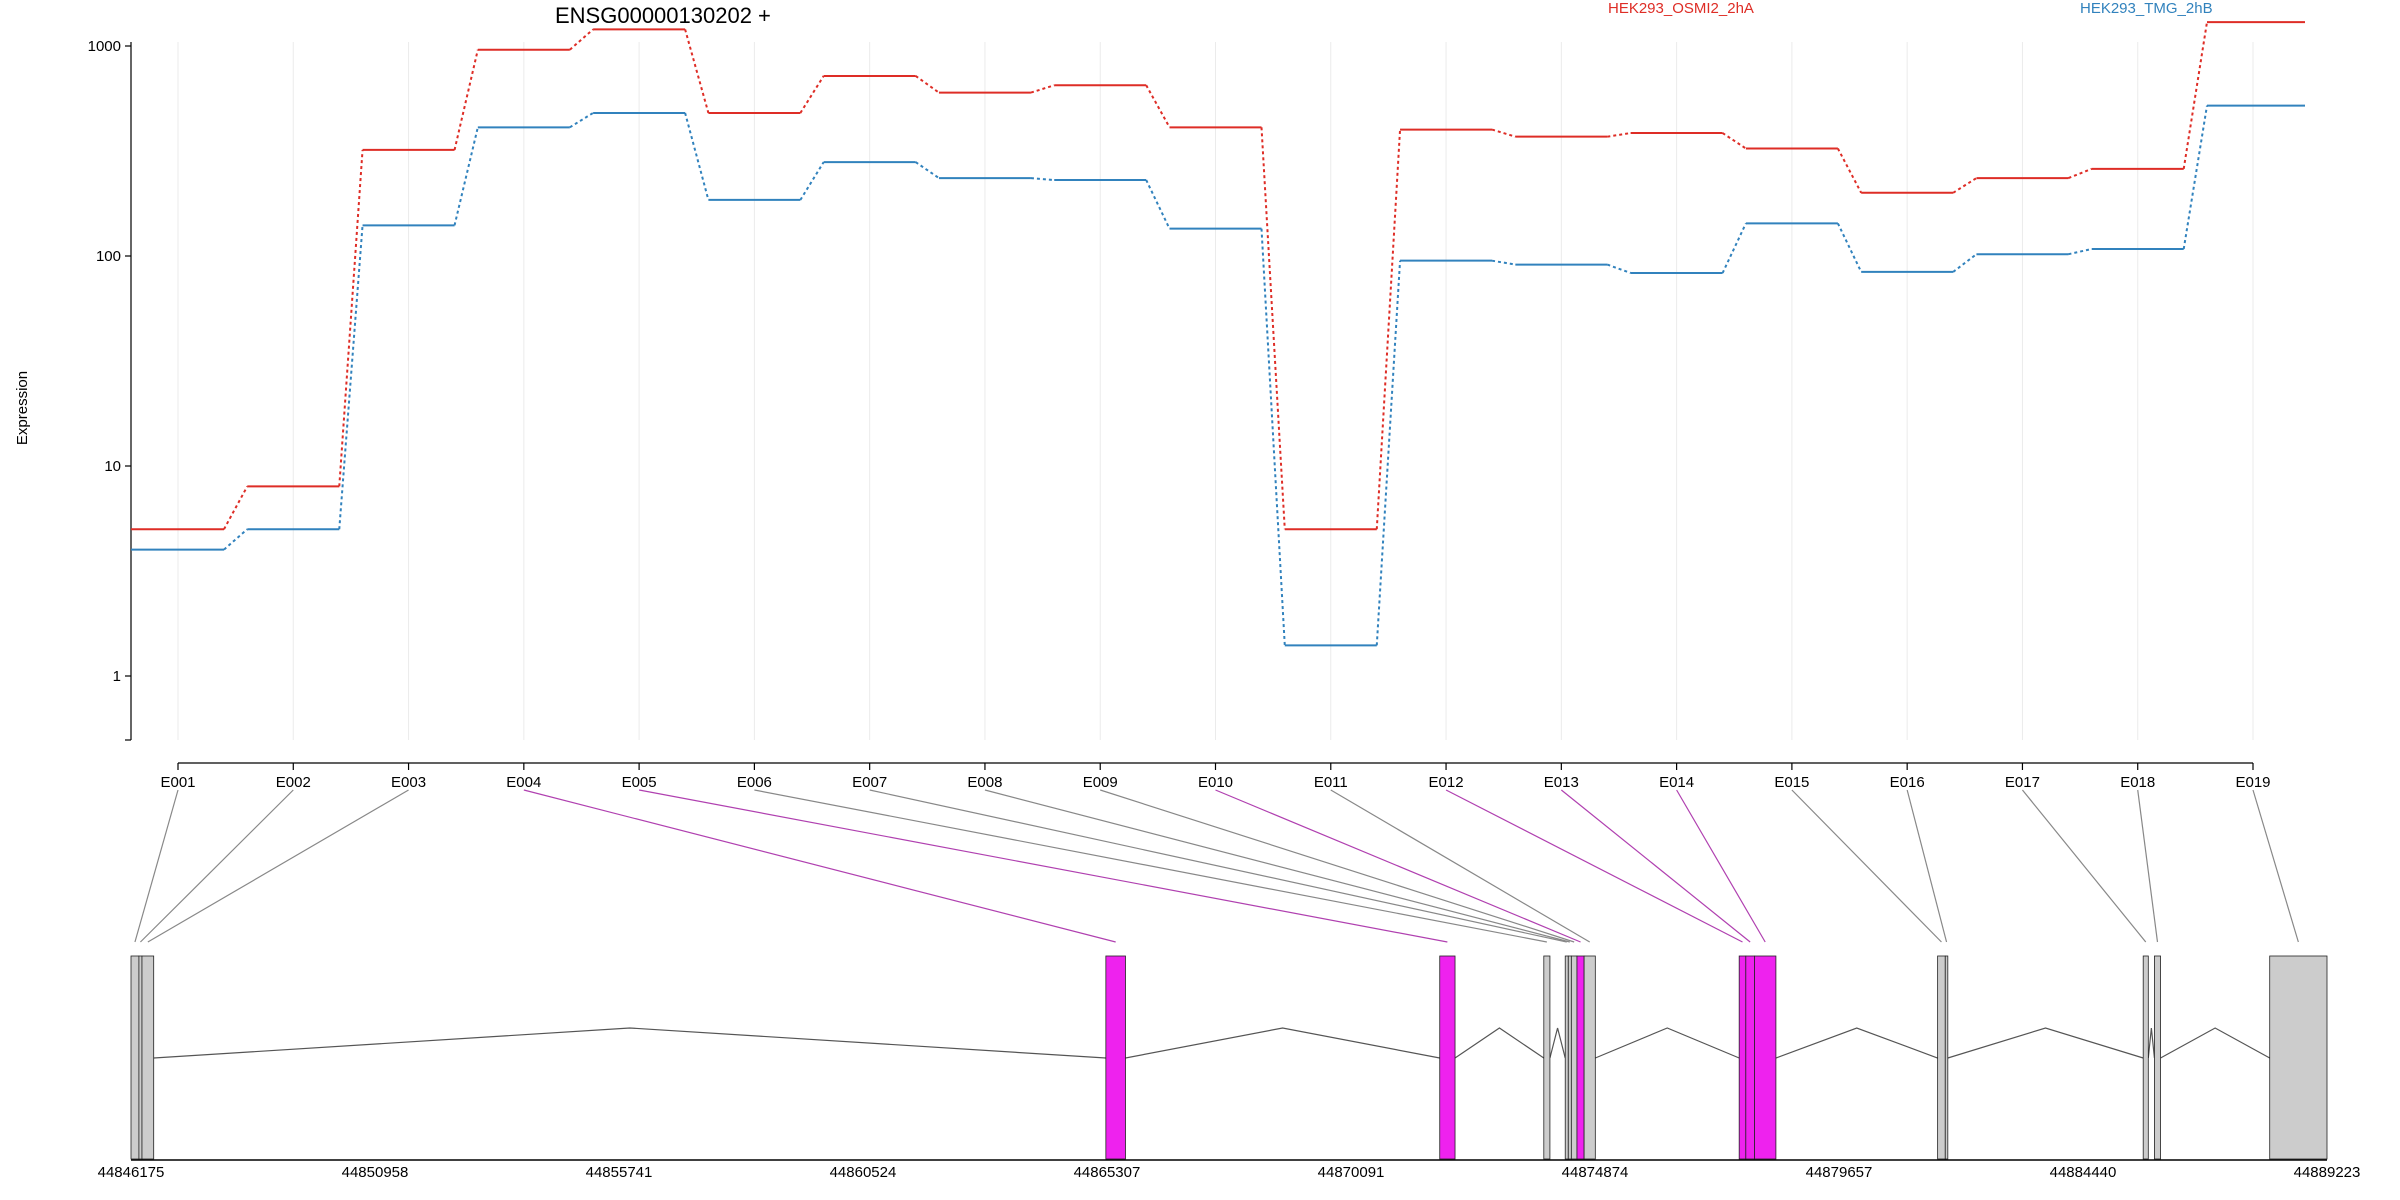 Image resolution: width=2400 pixels, height=1200 pixels. I want to click on x-tick-label: E005, so click(639, 782).